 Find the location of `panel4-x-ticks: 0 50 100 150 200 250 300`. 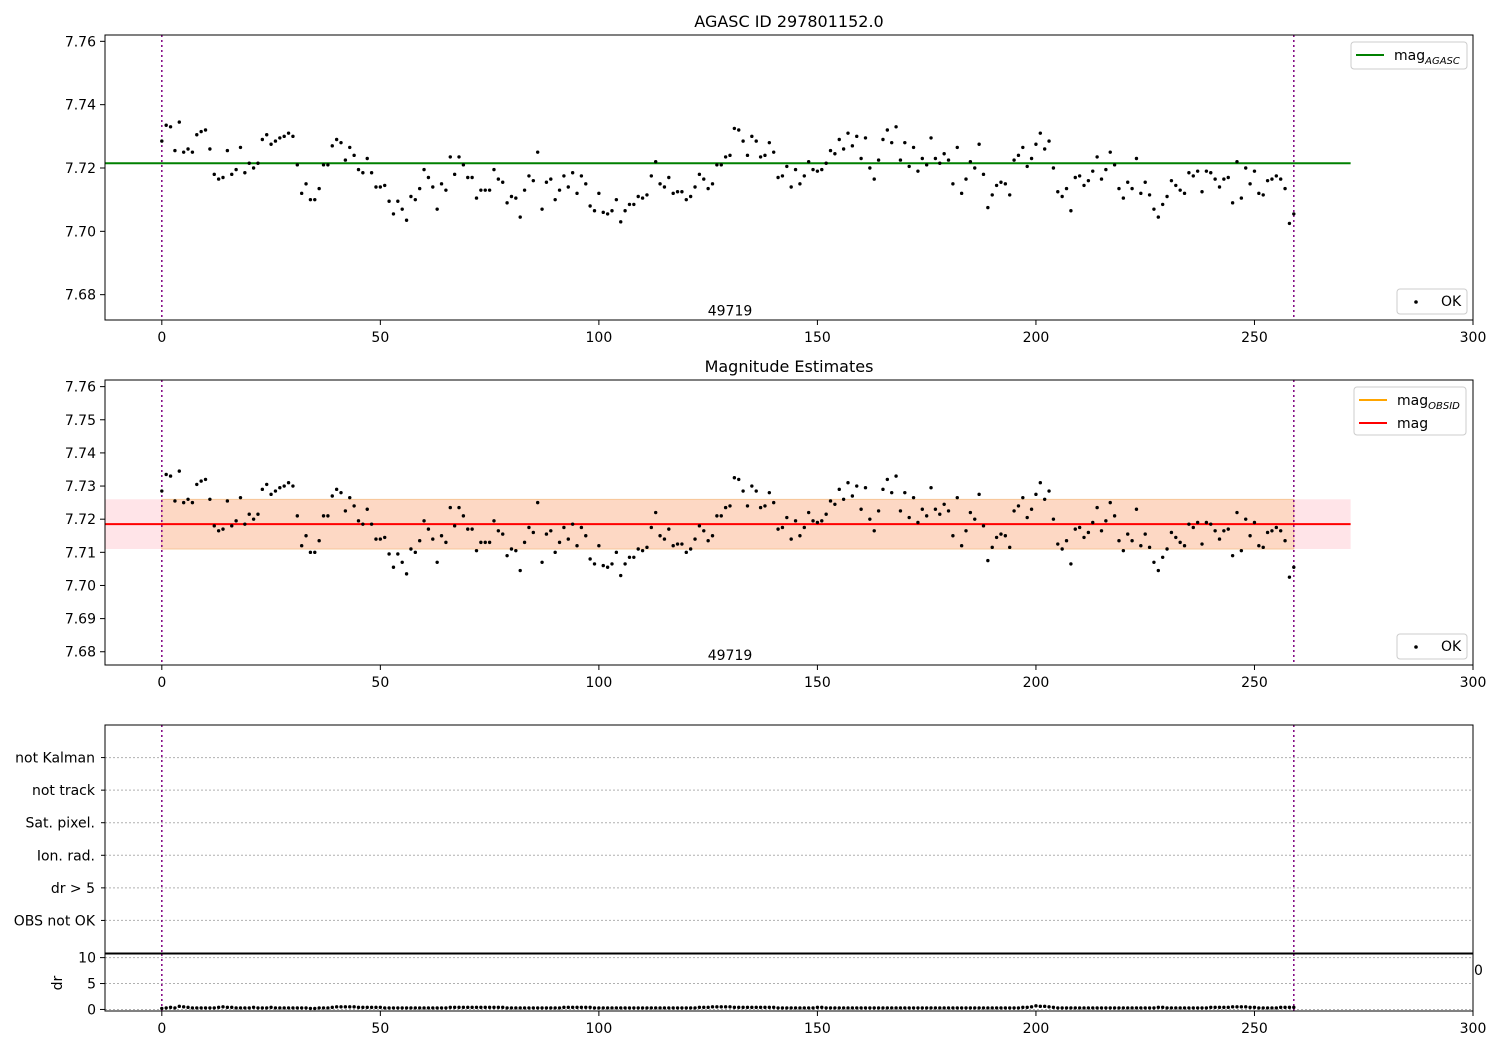

panel4-x-ticks: 0 50 100 150 200 250 300 is located at coordinates (821, 1024).